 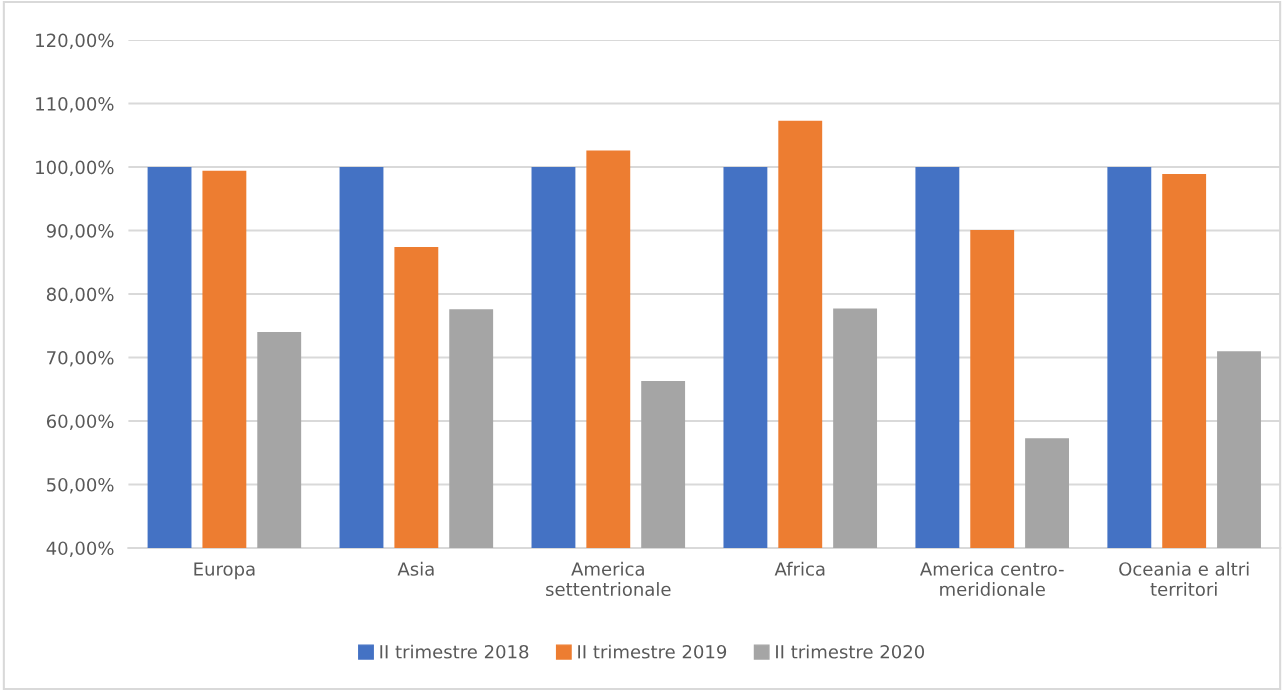 I want to click on x-tick-label: Africa, so click(x=799, y=568).